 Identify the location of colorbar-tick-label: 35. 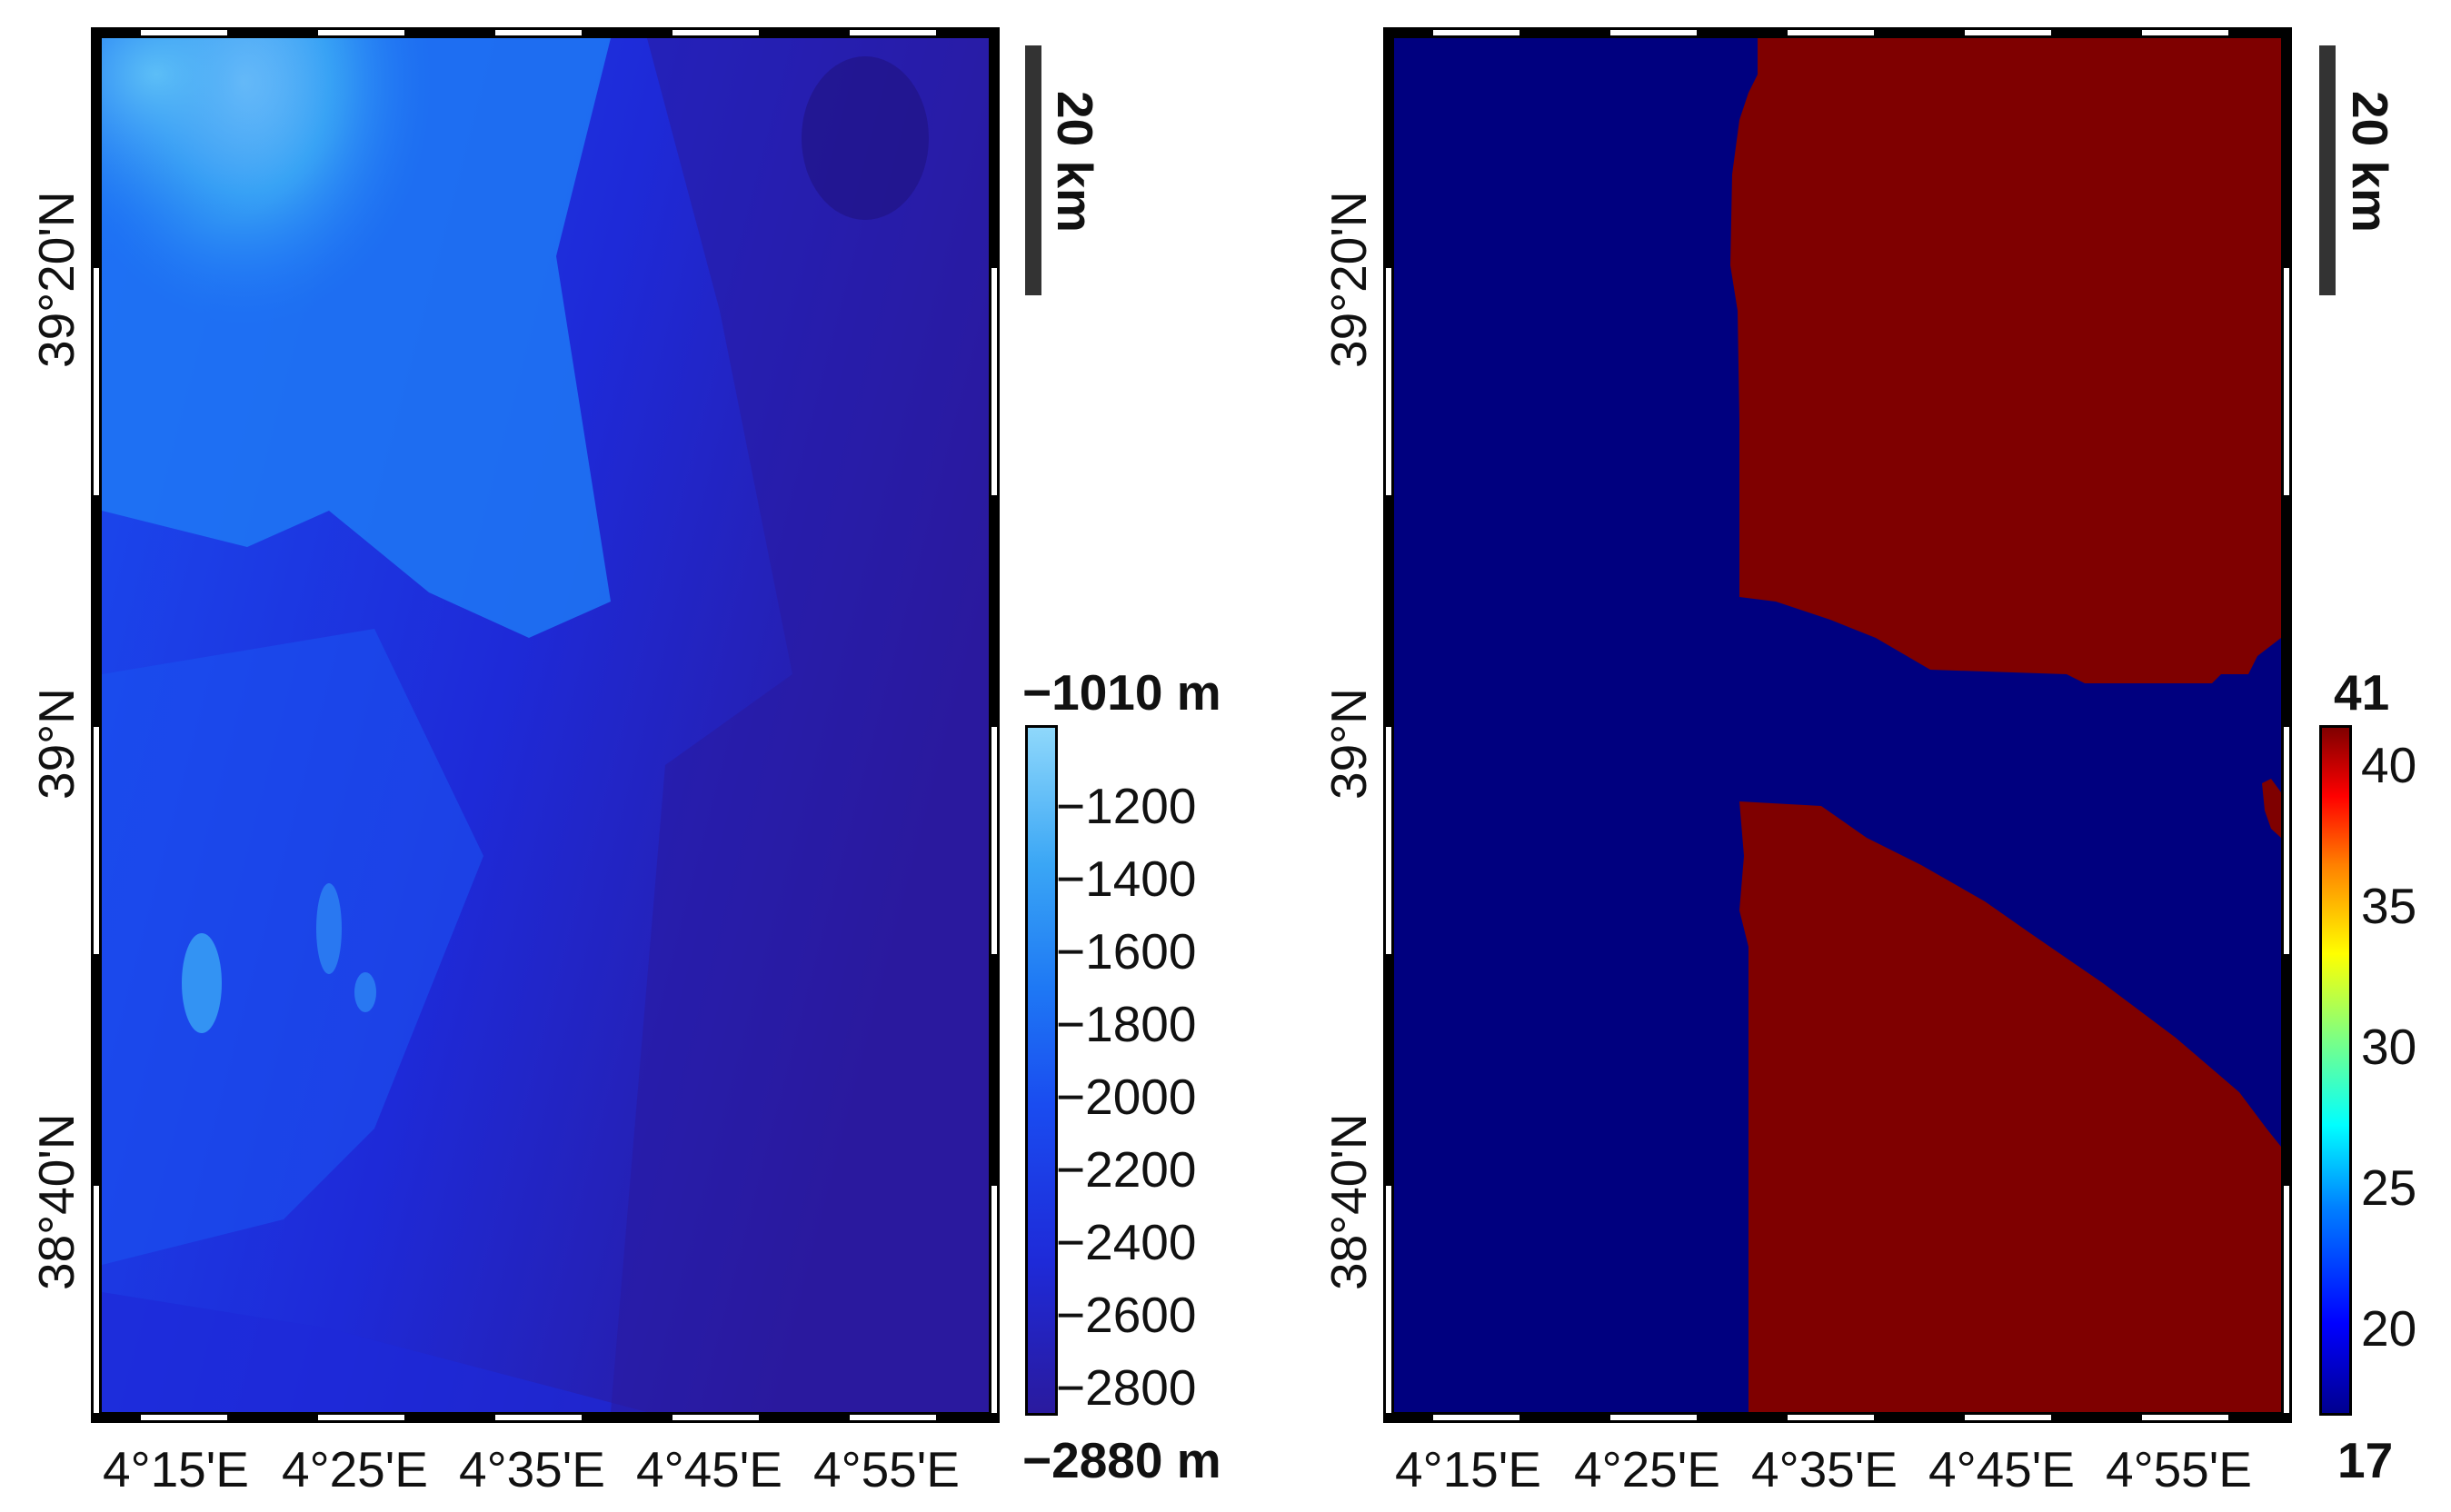
(2389, 906).